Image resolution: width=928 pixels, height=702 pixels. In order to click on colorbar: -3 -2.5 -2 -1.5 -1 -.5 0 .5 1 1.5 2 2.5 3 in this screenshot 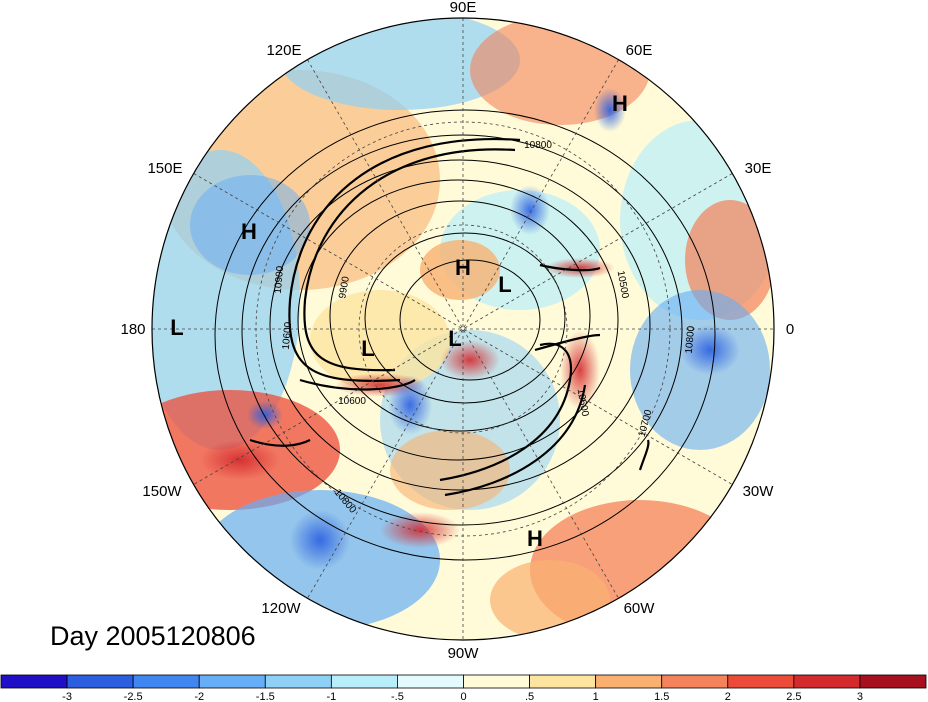, I will do `click(463, 688)`.